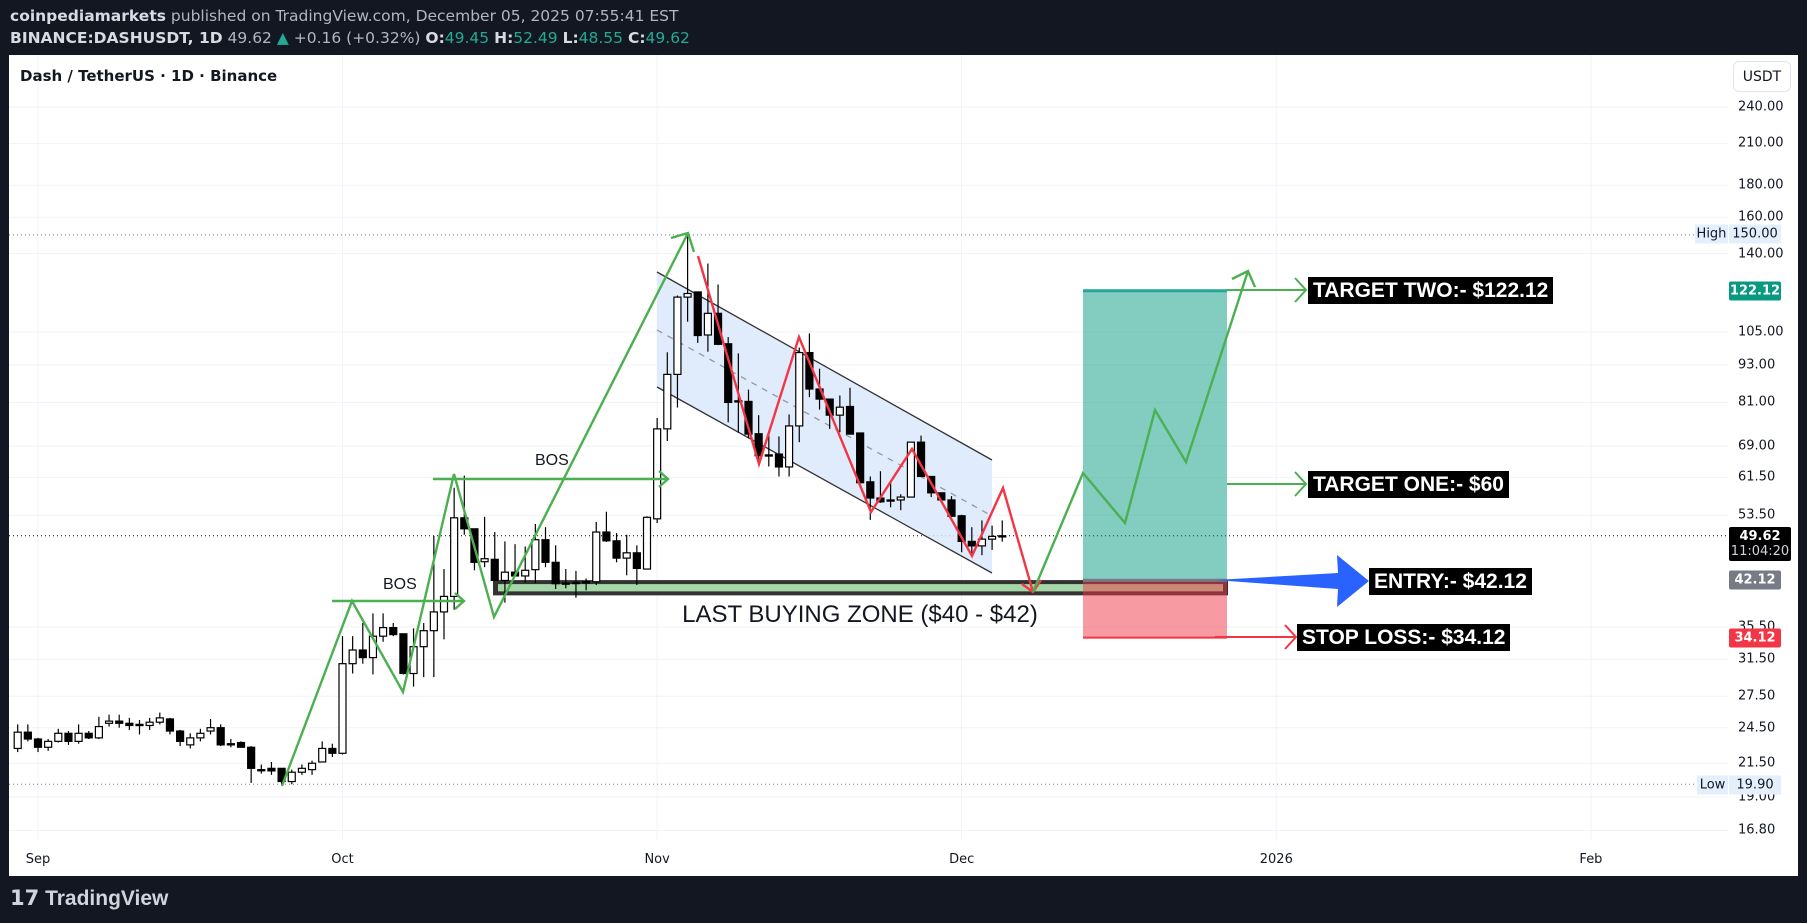 The height and width of the screenshot is (923, 1807). What do you see at coordinates (1140, 431) in the screenshot?
I see `projected-zigzag` at bounding box center [1140, 431].